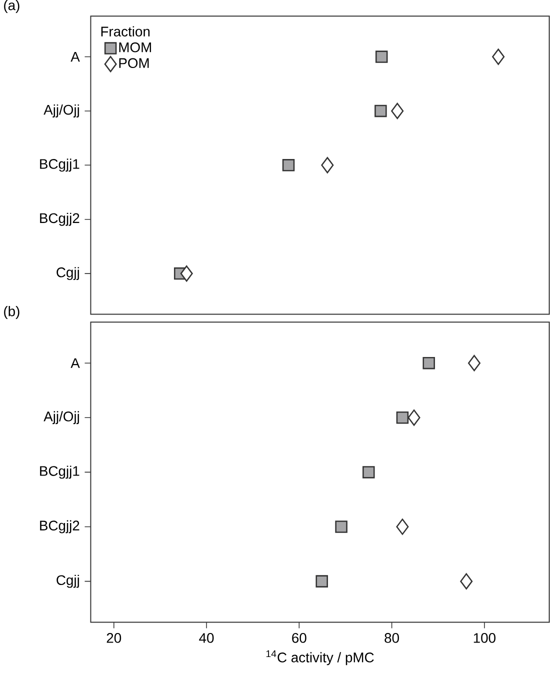 The image size is (550, 694). I want to click on legend-label: POM, so click(134, 63).